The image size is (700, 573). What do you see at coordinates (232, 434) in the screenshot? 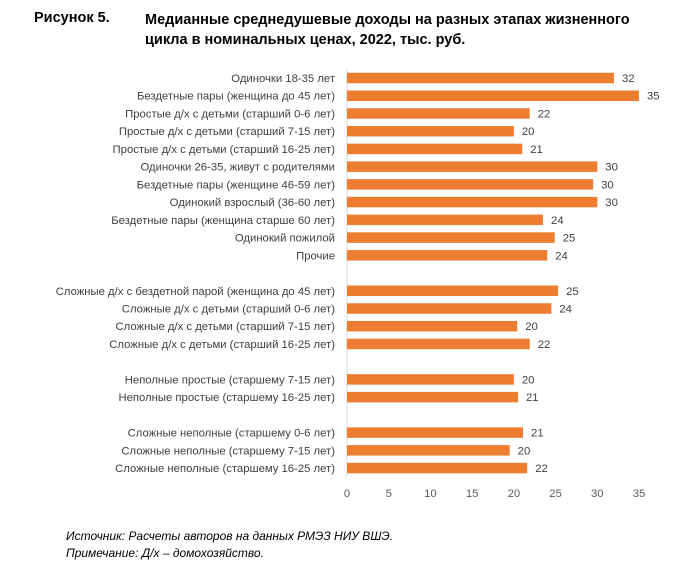
I see `category-label: Сложные неполные (старшему 0-6 лет)` at bounding box center [232, 434].